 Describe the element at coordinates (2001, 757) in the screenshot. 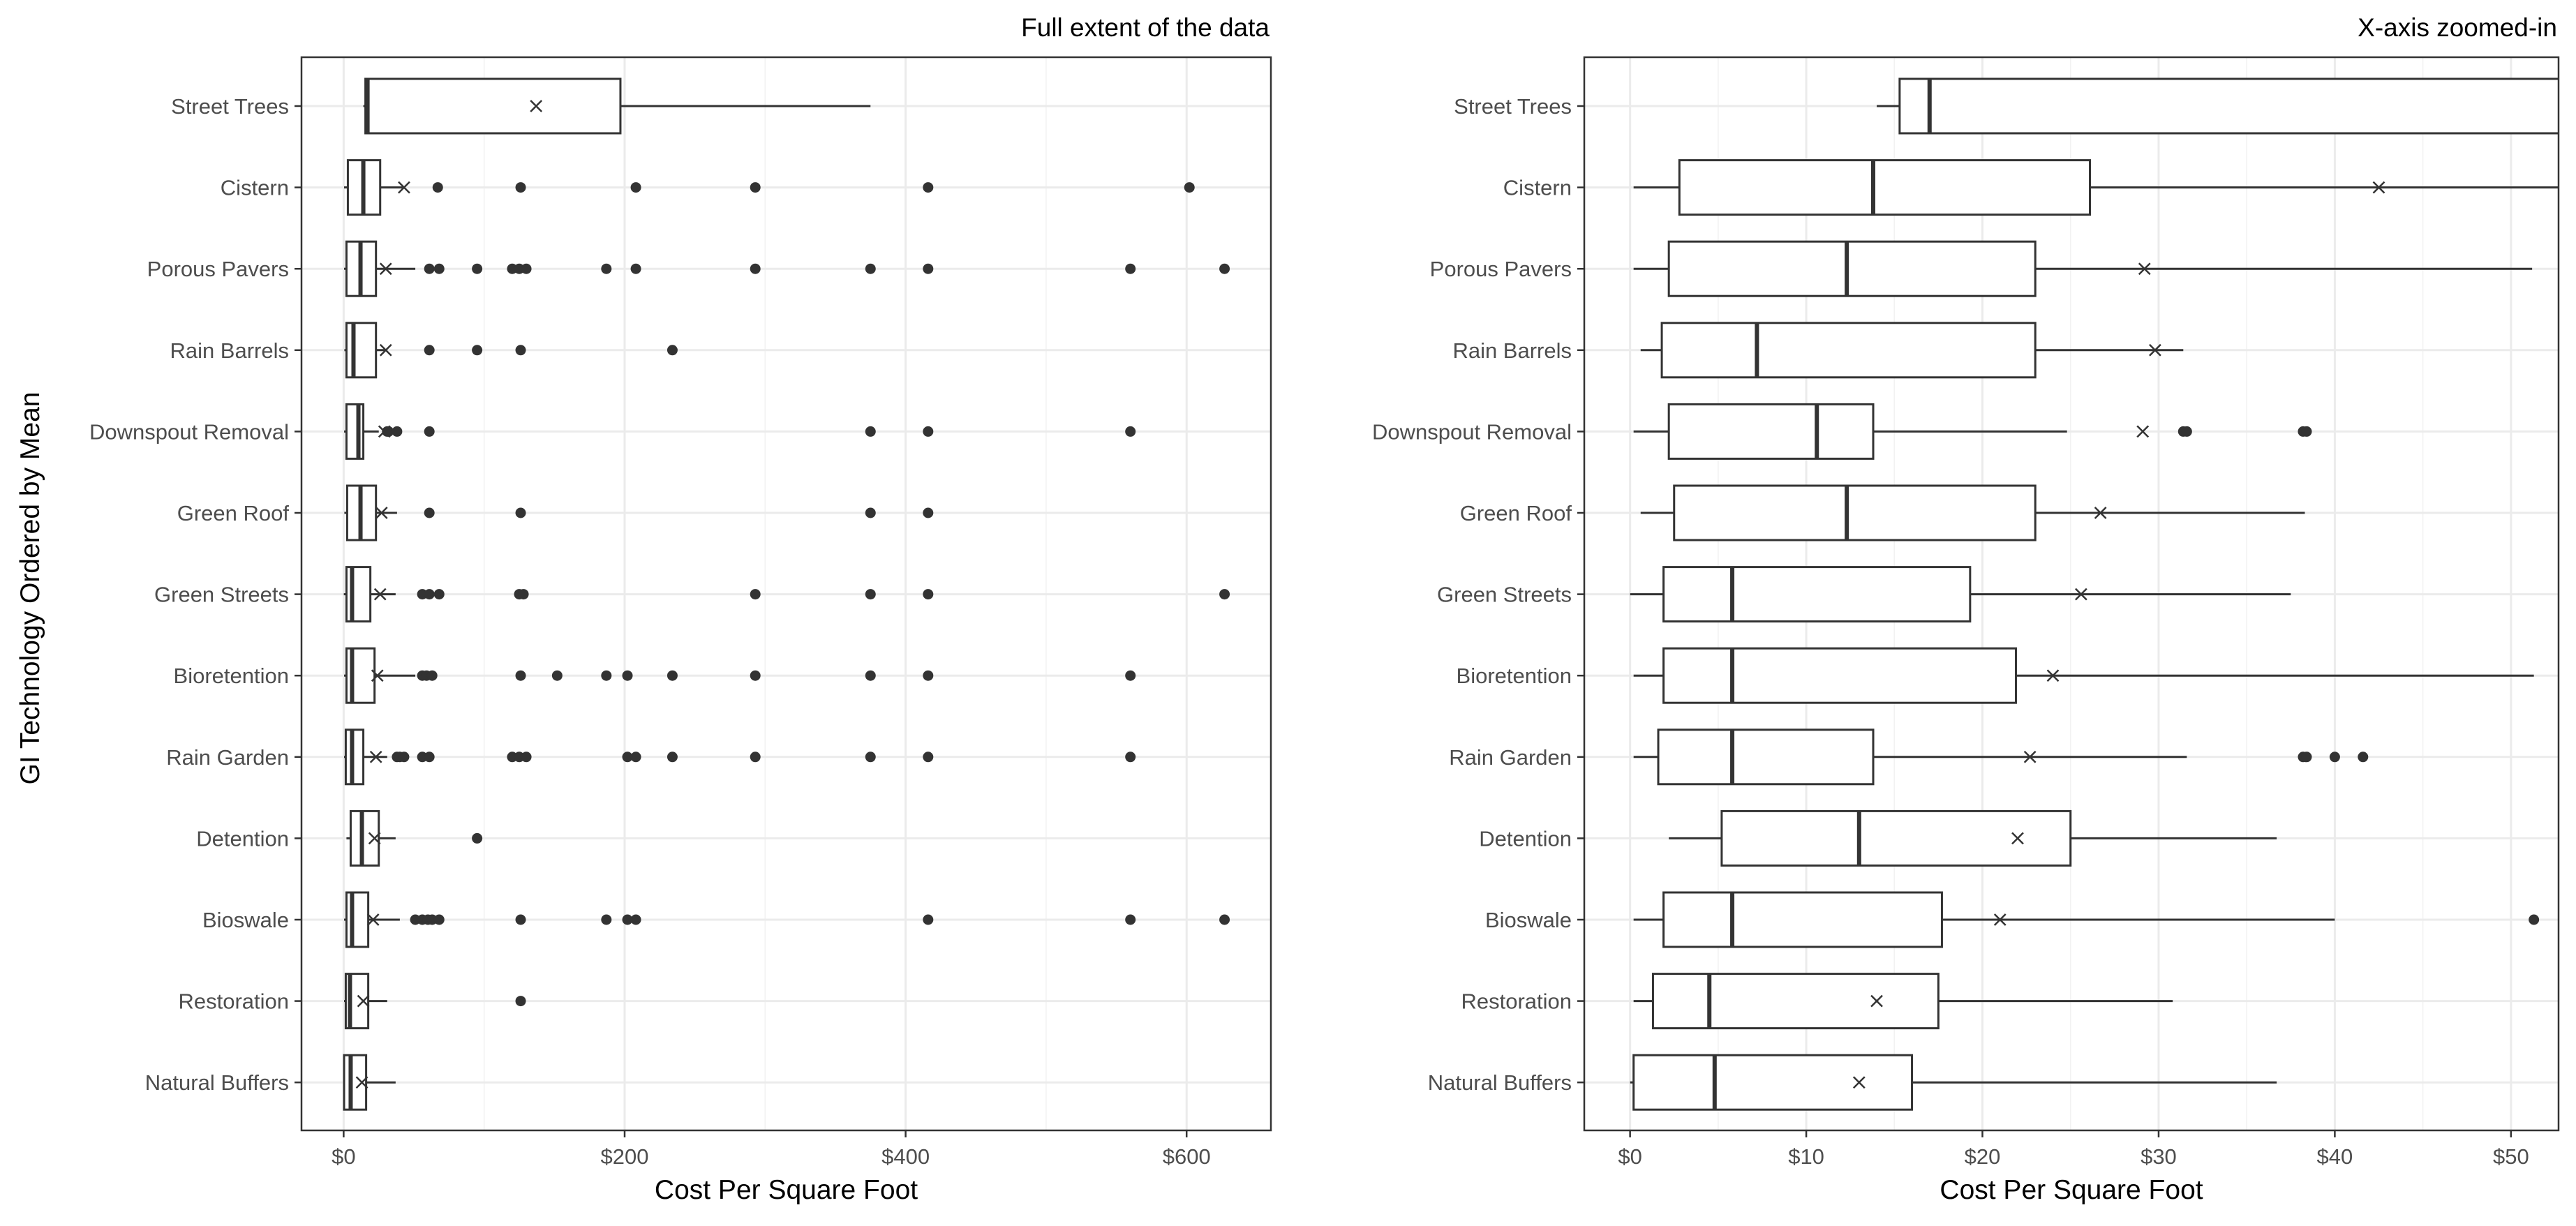

I see `box-rain-garden` at that location.